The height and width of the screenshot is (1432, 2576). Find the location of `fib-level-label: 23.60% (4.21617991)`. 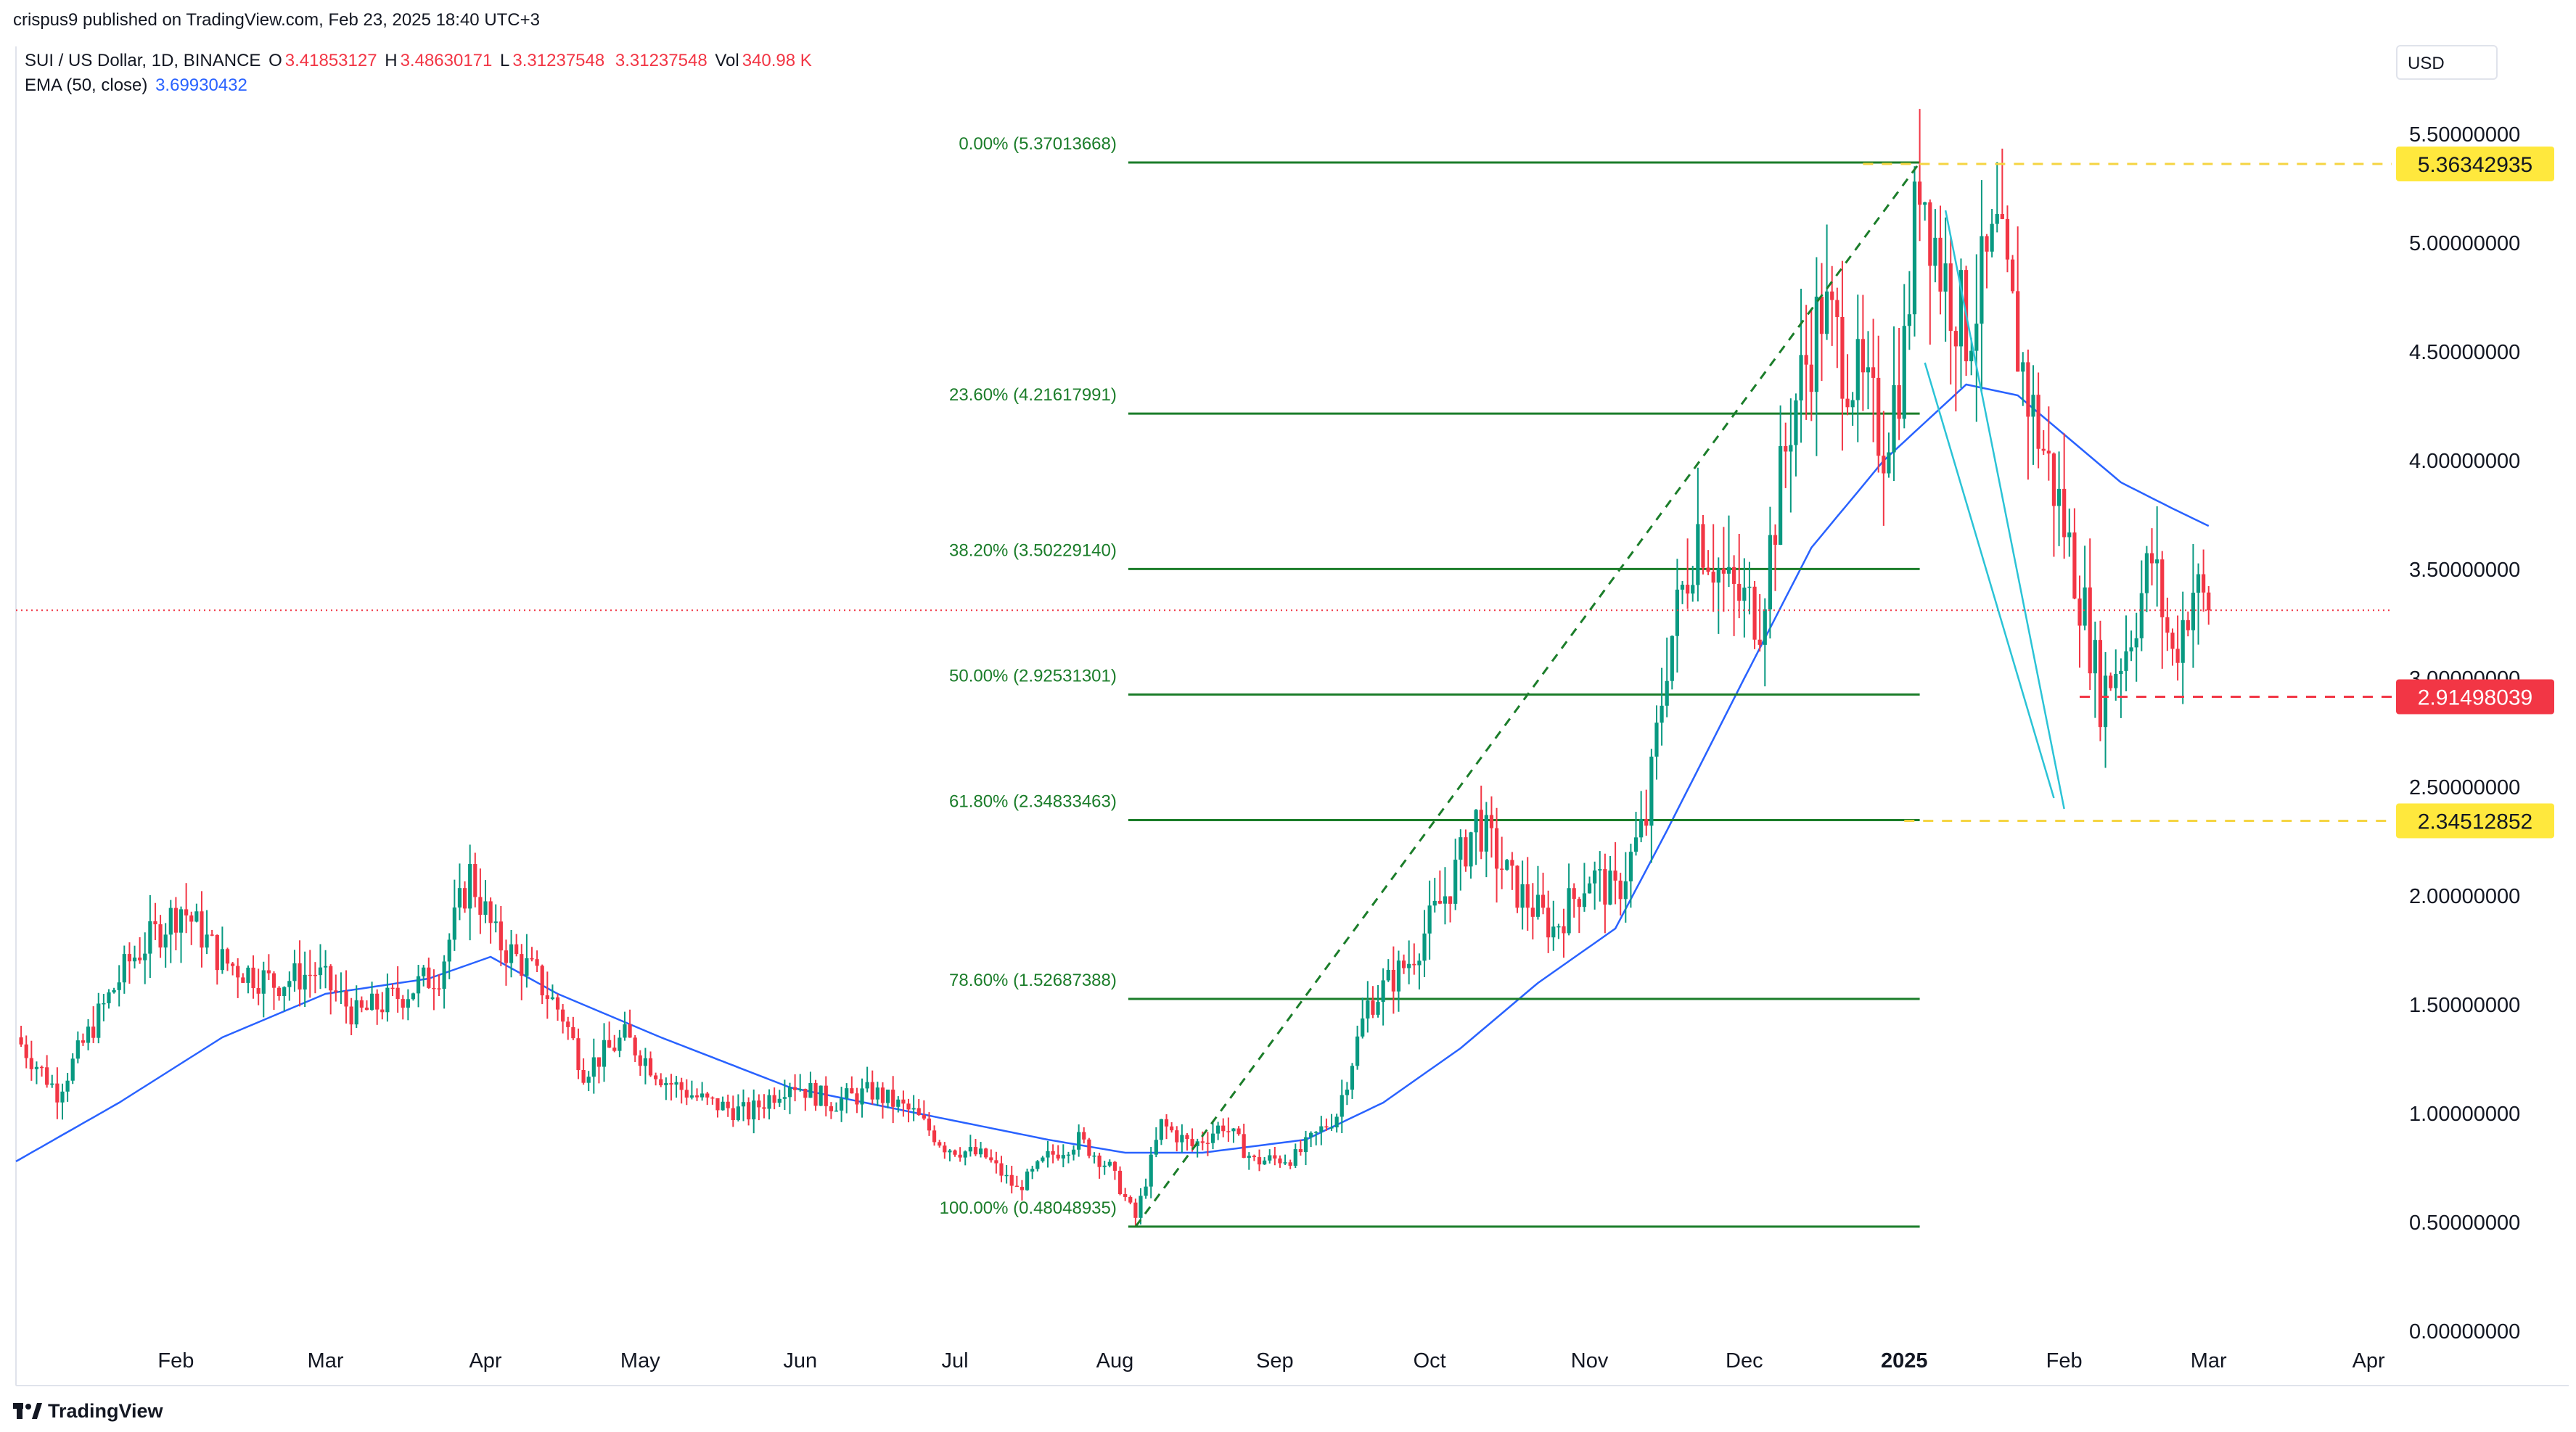

fib-level-label: 23.60% (4.21617991) is located at coordinates (1033, 395).